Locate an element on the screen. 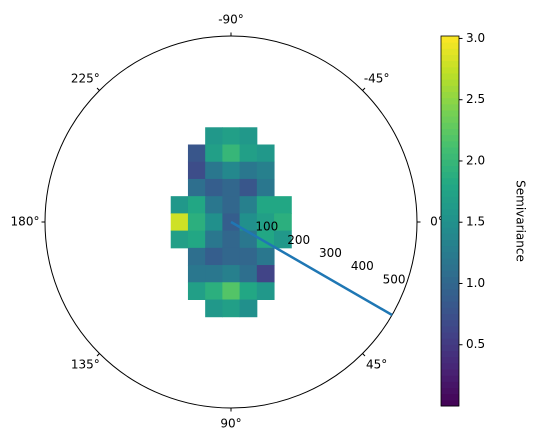  direction-line is located at coordinates (311, 268).